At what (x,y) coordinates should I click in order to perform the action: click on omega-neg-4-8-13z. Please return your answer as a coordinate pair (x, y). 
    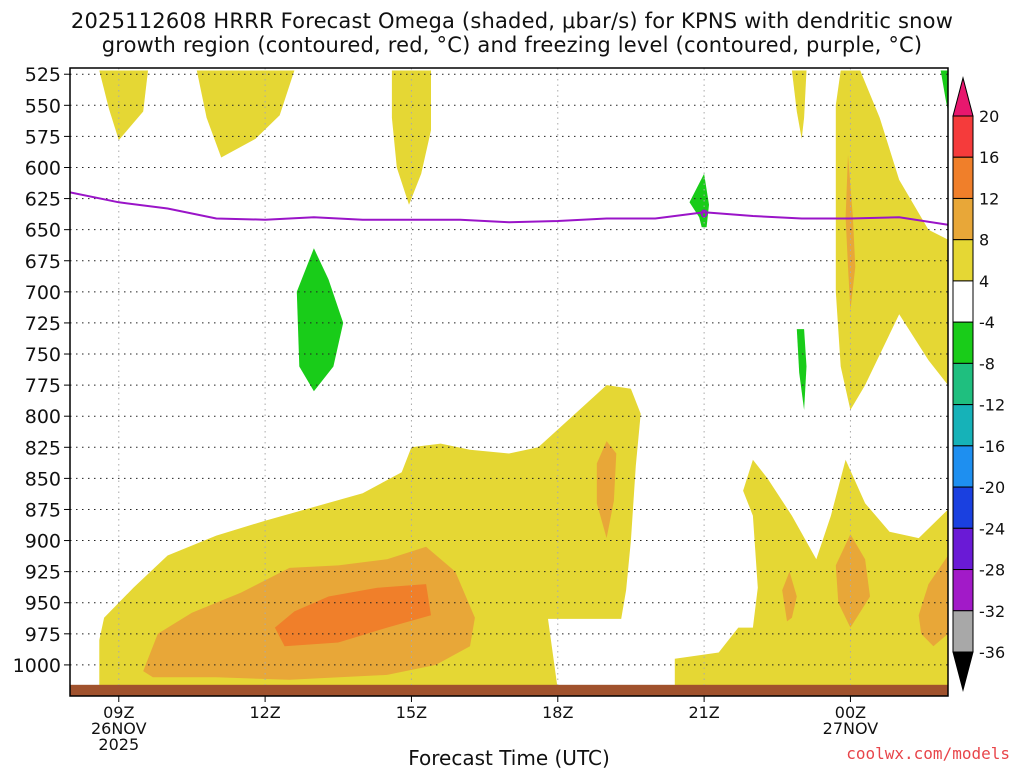
    Looking at the image, I should click on (320, 320).